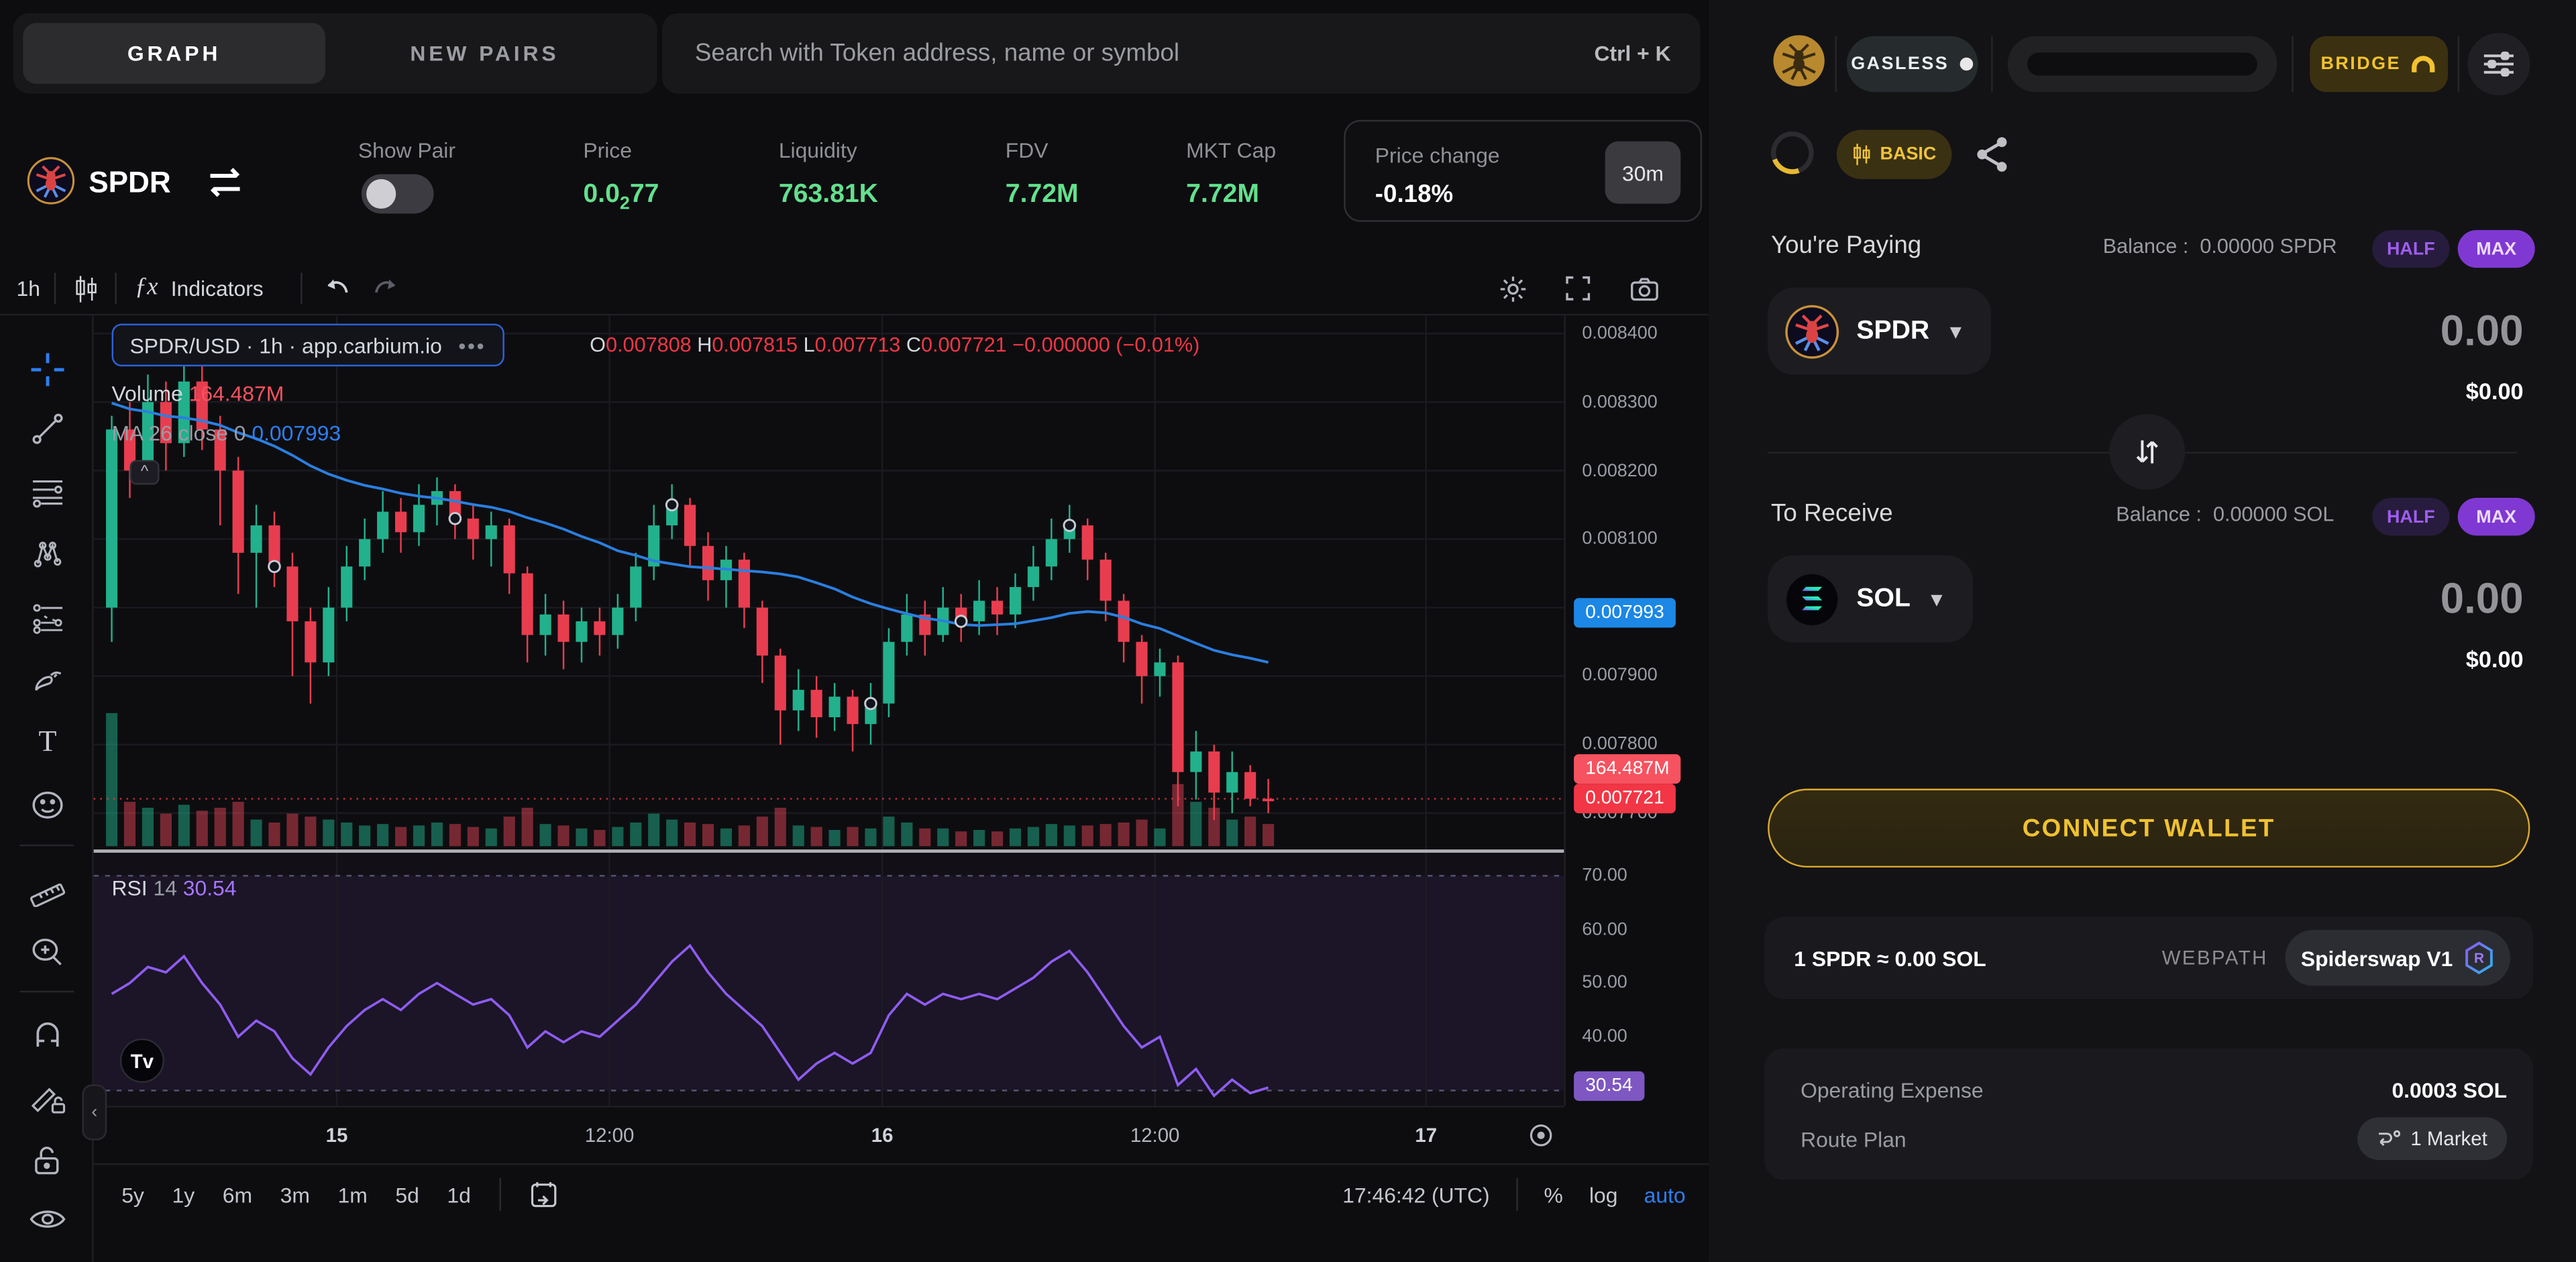 The image size is (2576, 1262). Describe the element at coordinates (48, 805) in the screenshot. I see `emoji-tool-icon` at that location.